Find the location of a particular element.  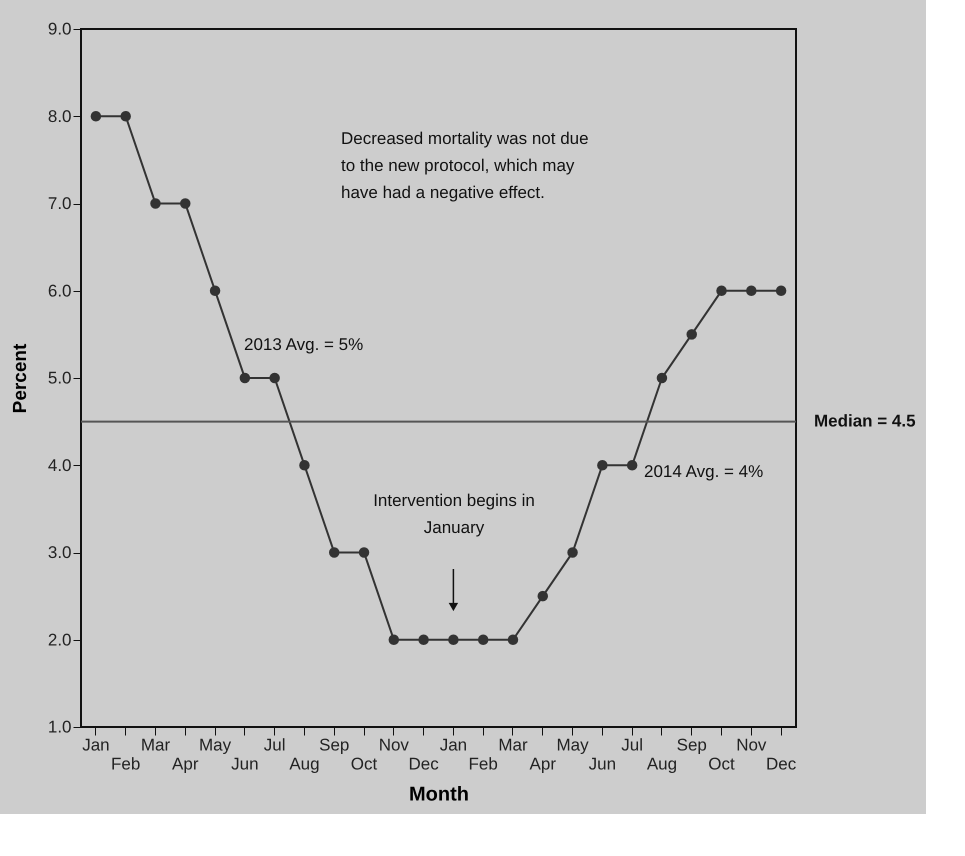

y-tick-label: 7.0 is located at coordinates (60, 203).